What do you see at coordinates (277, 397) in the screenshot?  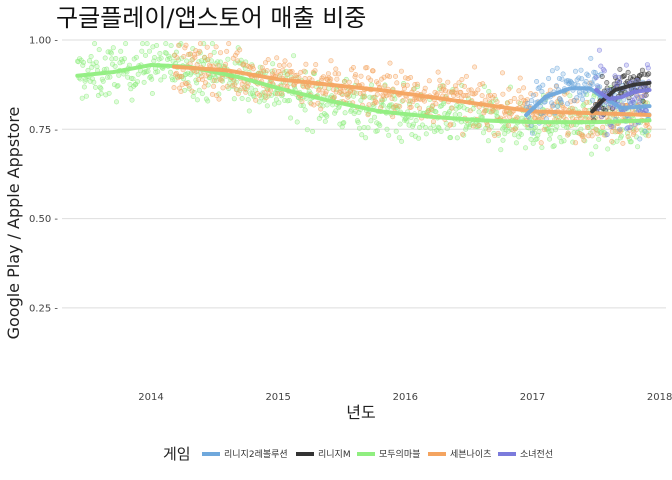 I see `x-tick-label: 2015` at bounding box center [277, 397].